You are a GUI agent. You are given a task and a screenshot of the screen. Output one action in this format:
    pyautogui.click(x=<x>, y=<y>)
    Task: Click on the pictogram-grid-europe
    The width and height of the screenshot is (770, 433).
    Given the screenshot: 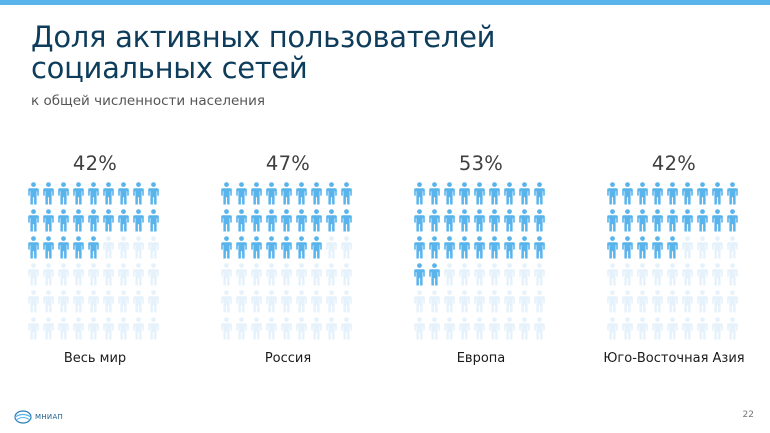 What is the action you would take?
    pyautogui.click(x=481, y=262)
    